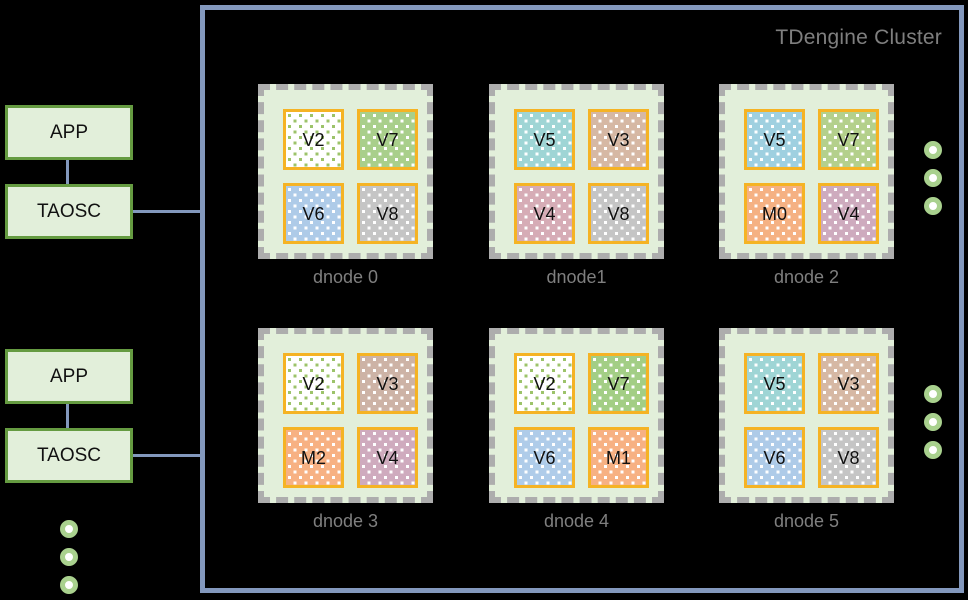  Describe the element at coordinates (67, 416) in the screenshot. I see `connector-app2-taosc2` at that location.